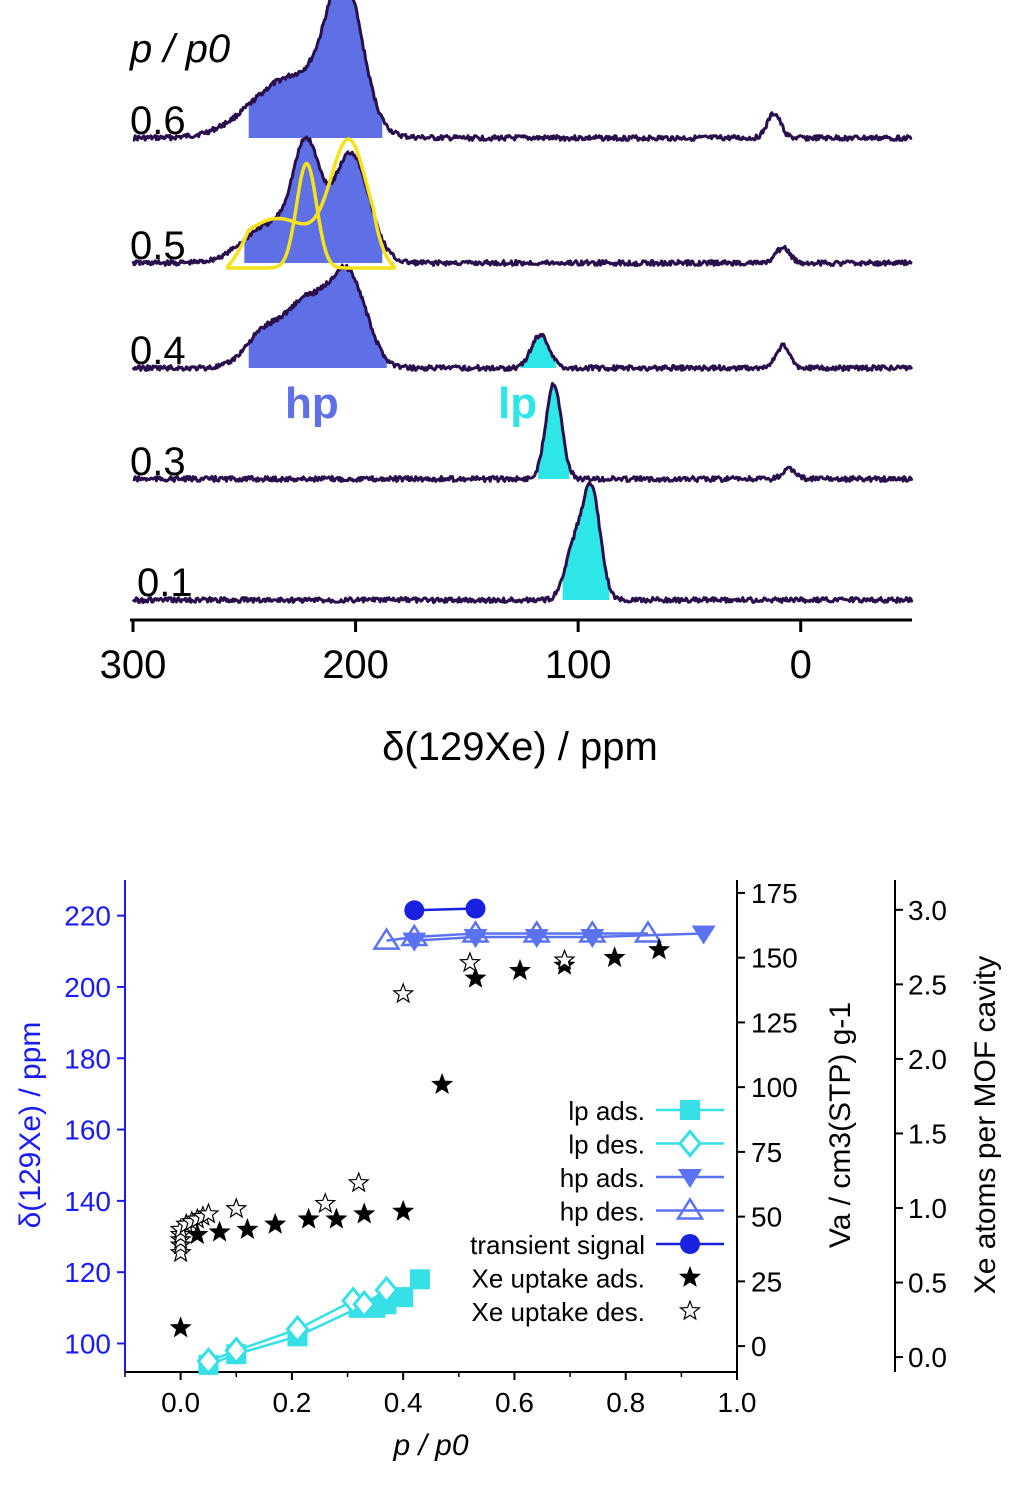 The width and height of the screenshot is (1009, 1486). What do you see at coordinates (606, 1145) in the screenshot?
I see `legend-label-1: lp des.` at bounding box center [606, 1145].